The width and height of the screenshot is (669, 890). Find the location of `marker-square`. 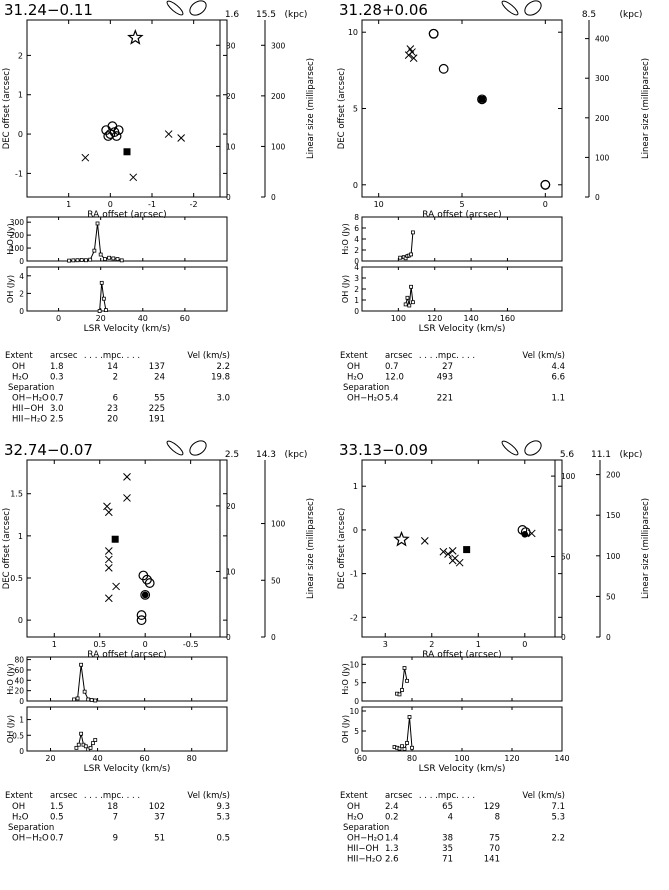

marker-square is located at coordinates (127, 152).